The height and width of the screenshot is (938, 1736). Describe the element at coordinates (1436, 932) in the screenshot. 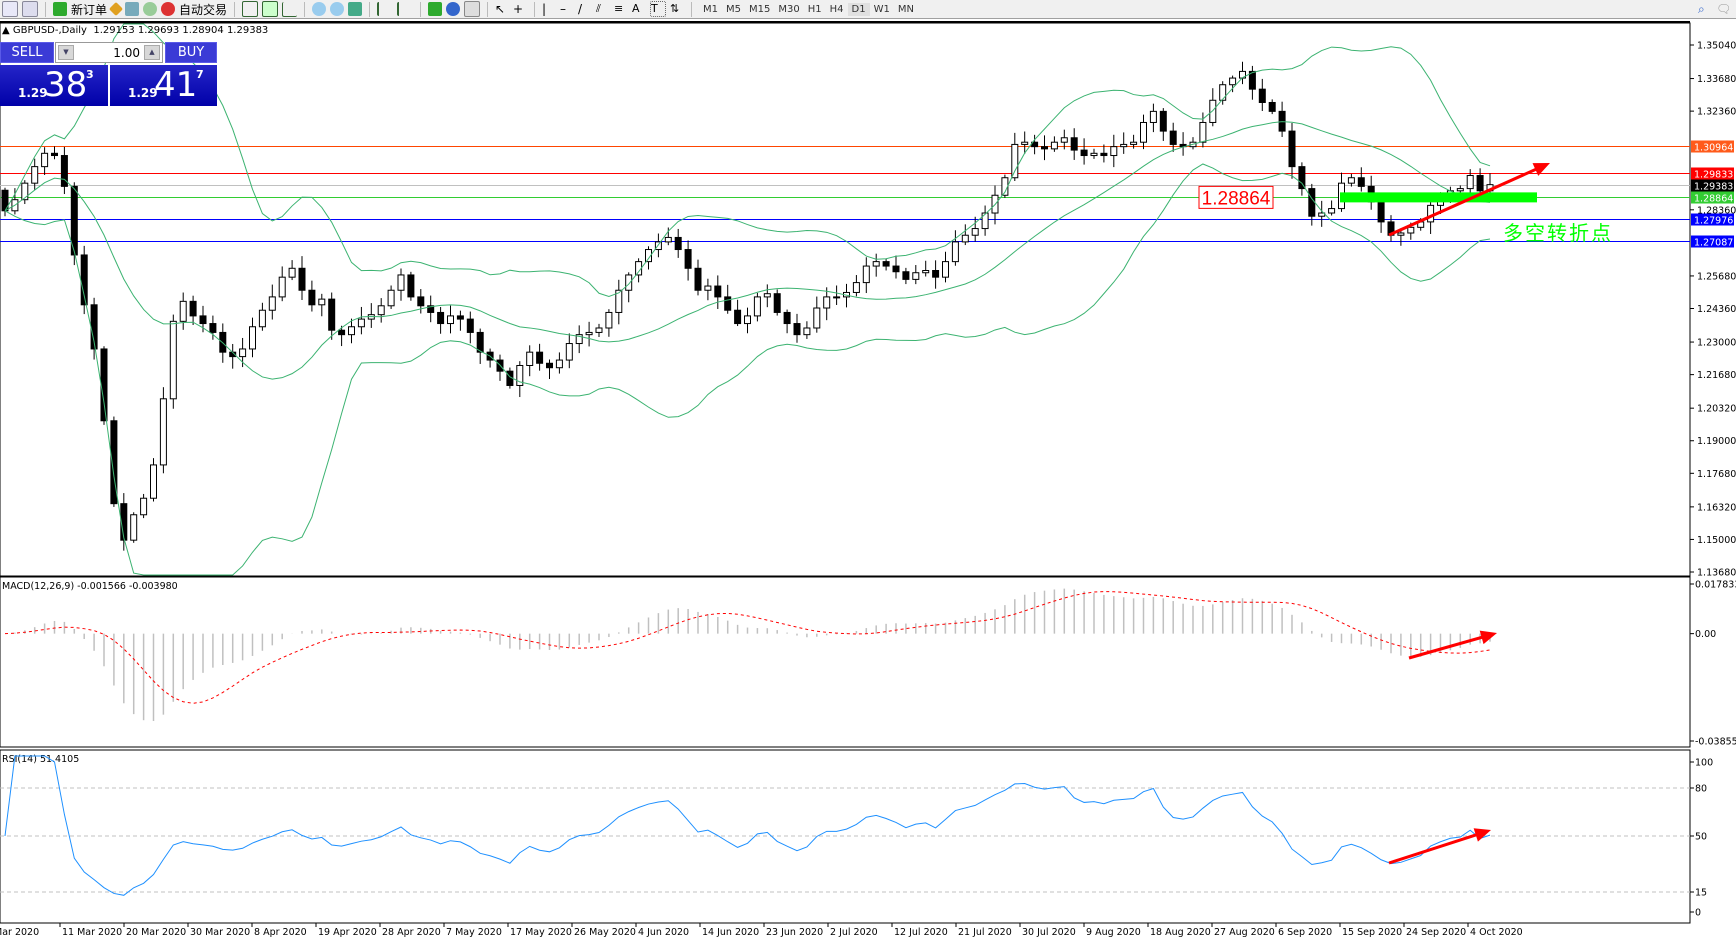

I see `date-label: 24 Sep 2020` at that location.